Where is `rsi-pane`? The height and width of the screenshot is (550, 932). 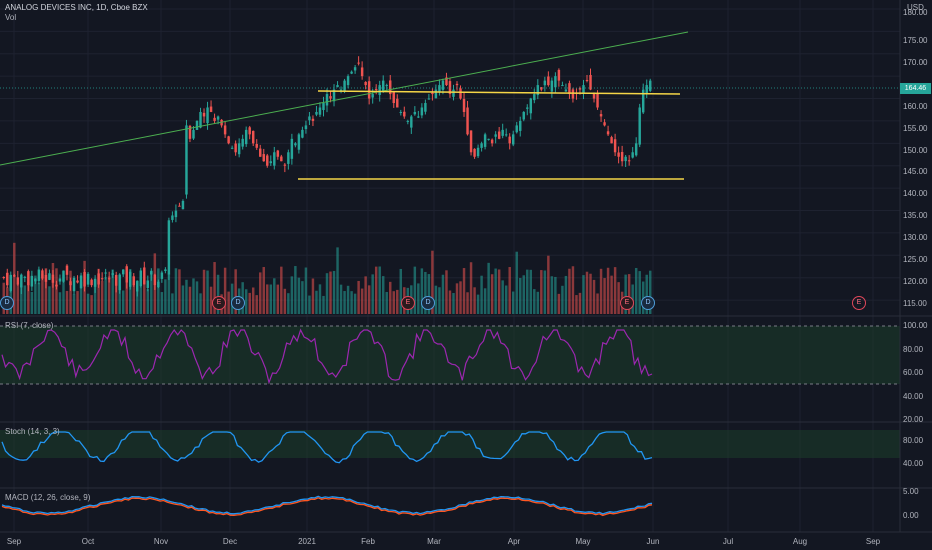 rsi-pane is located at coordinates (450, 355).